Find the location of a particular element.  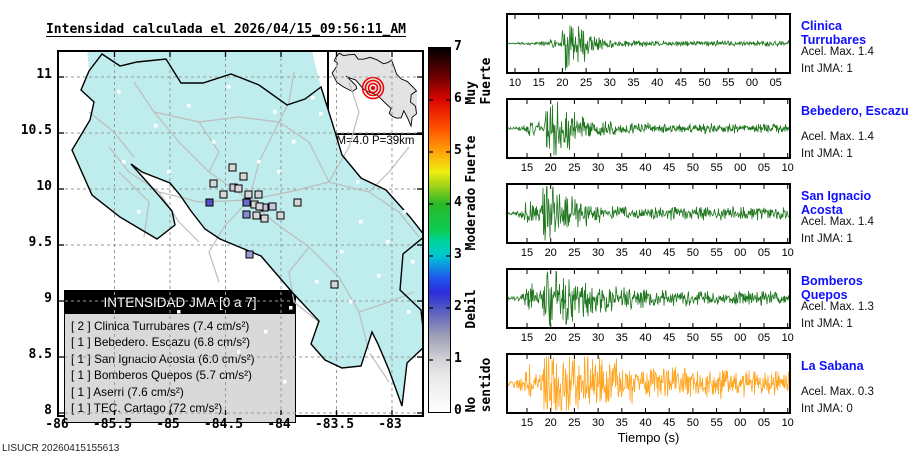

station-name: Clinica Turrubares is located at coordinates (834, 33).